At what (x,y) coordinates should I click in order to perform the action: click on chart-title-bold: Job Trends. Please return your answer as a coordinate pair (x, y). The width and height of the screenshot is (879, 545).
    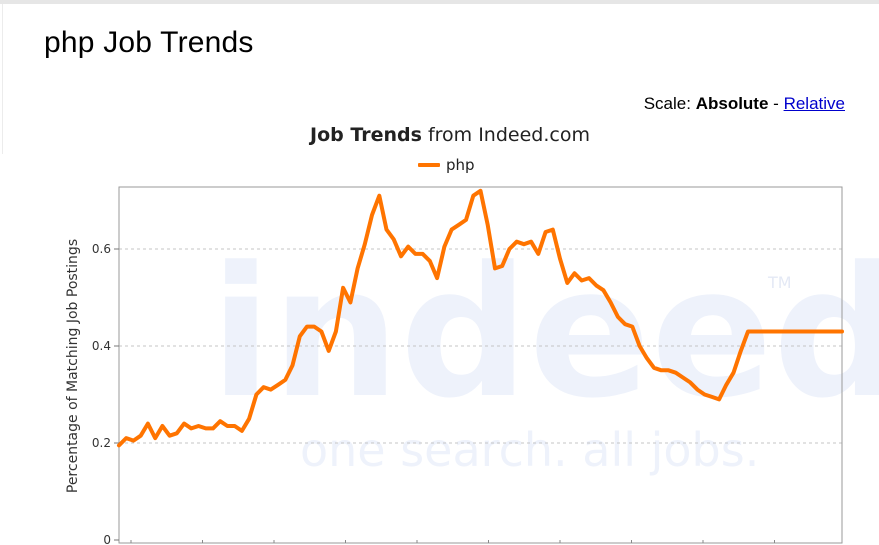
    Looking at the image, I should click on (366, 135).